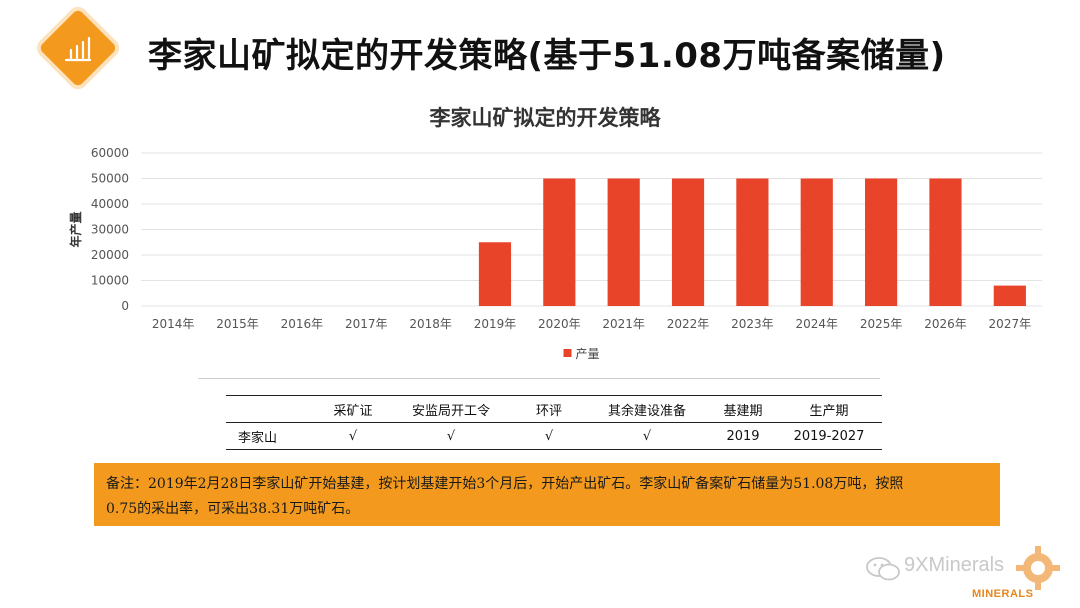  I want to click on table-header-row: 采矿证 安监局开工令 环评 其余建设准备 基建期 生产期, so click(554, 409).